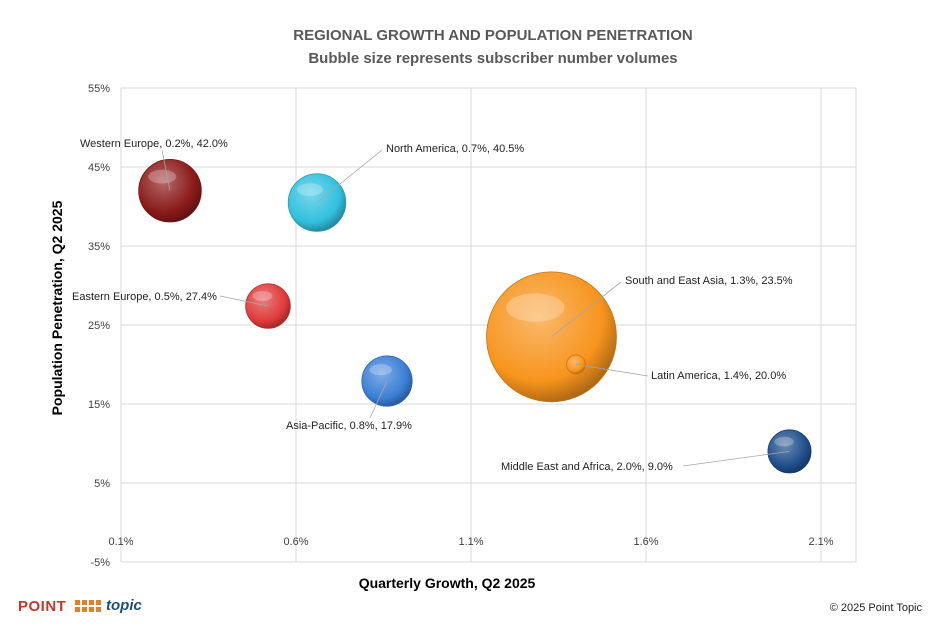  Describe the element at coordinates (89, 606) in the screenshot. I see `logo-squares-icon` at that location.